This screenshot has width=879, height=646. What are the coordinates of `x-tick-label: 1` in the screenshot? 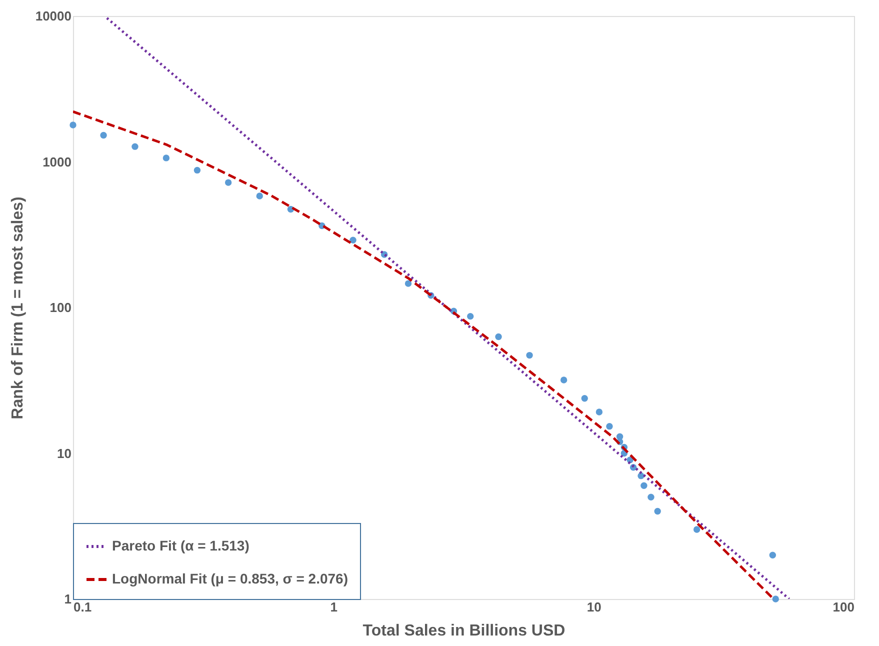 It's located at (334, 607).